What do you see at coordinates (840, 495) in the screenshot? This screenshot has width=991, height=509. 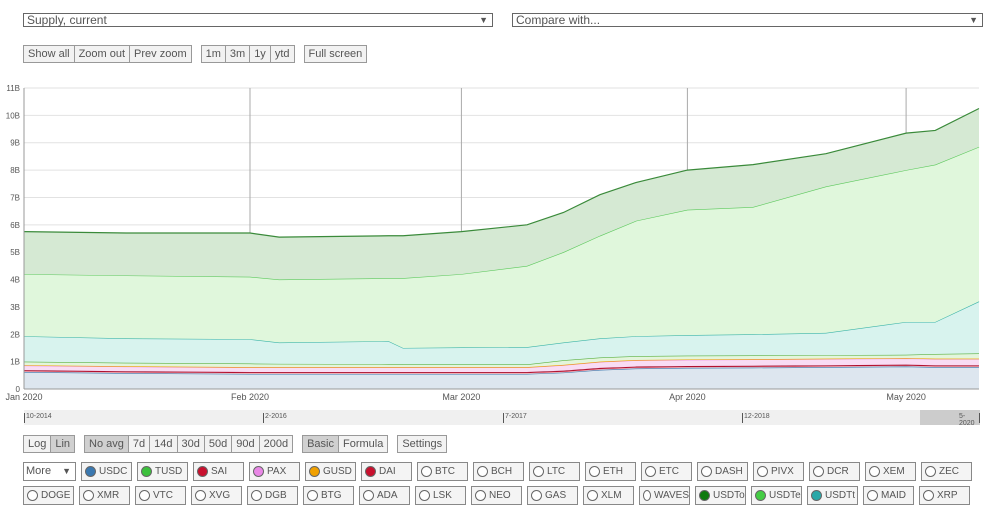 I see `coin-label: USDTt` at bounding box center [840, 495].